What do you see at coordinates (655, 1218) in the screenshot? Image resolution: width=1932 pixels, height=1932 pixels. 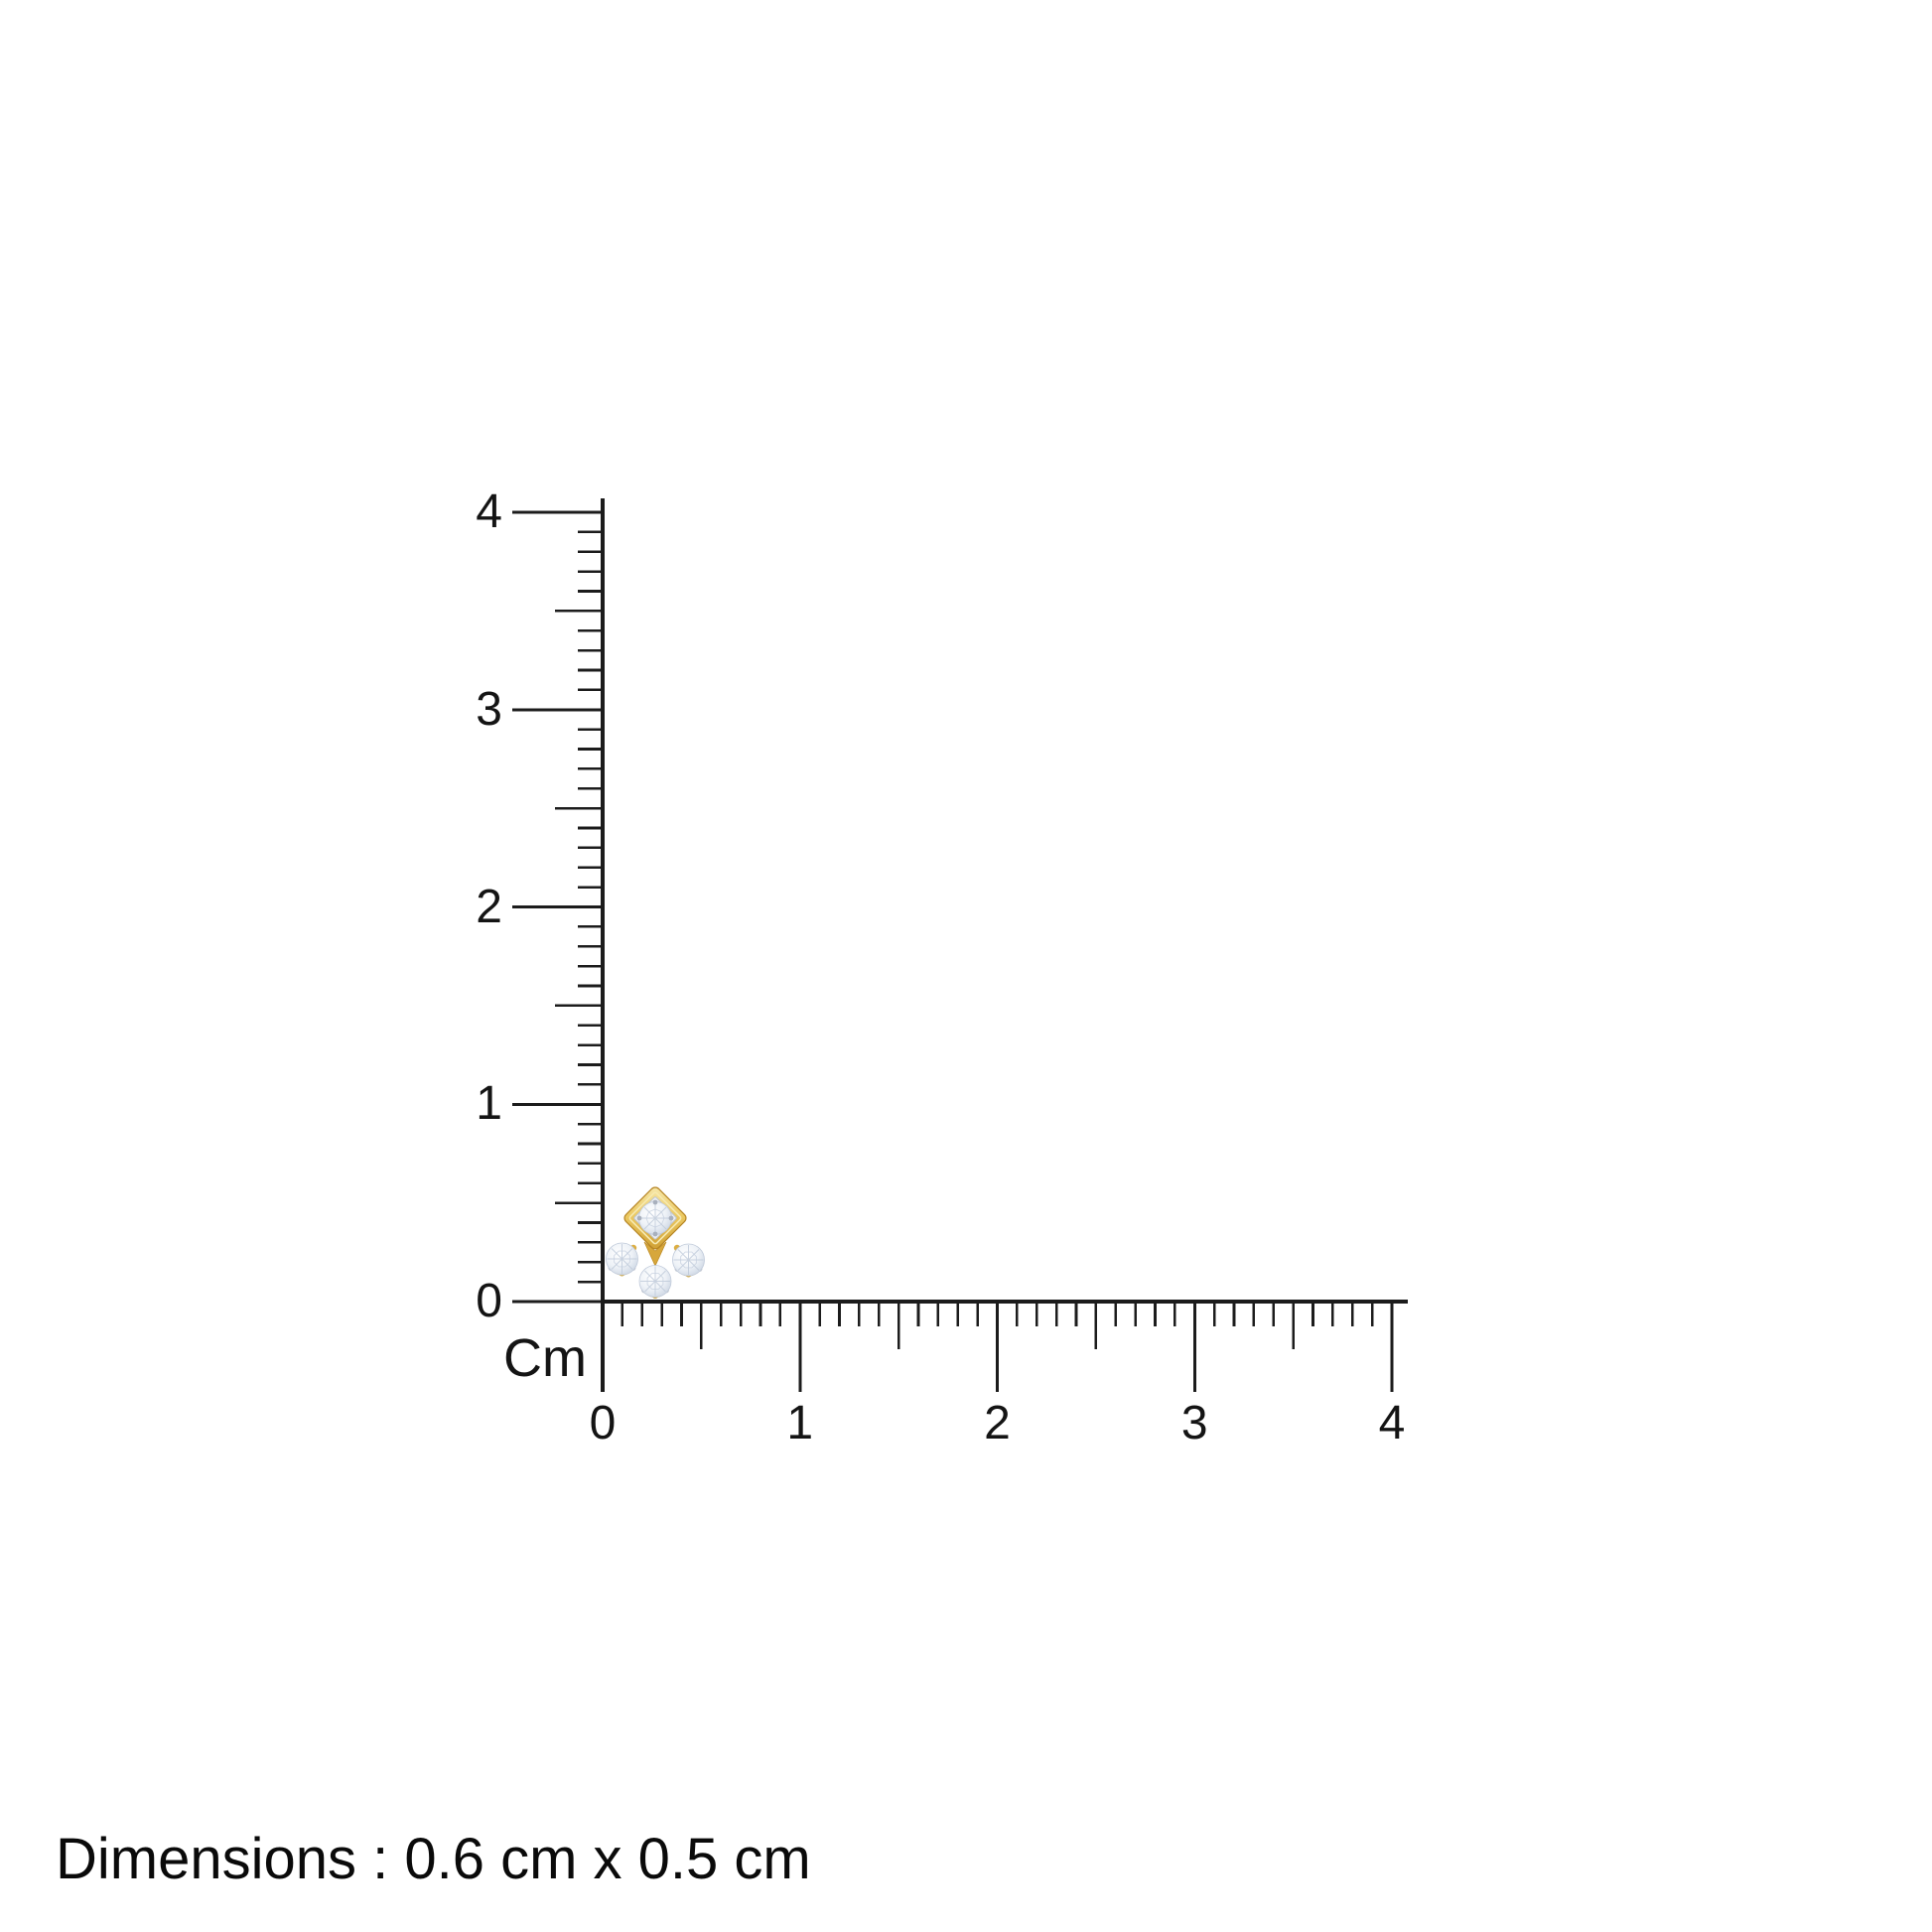 I see `center-diamond` at bounding box center [655, 1218].